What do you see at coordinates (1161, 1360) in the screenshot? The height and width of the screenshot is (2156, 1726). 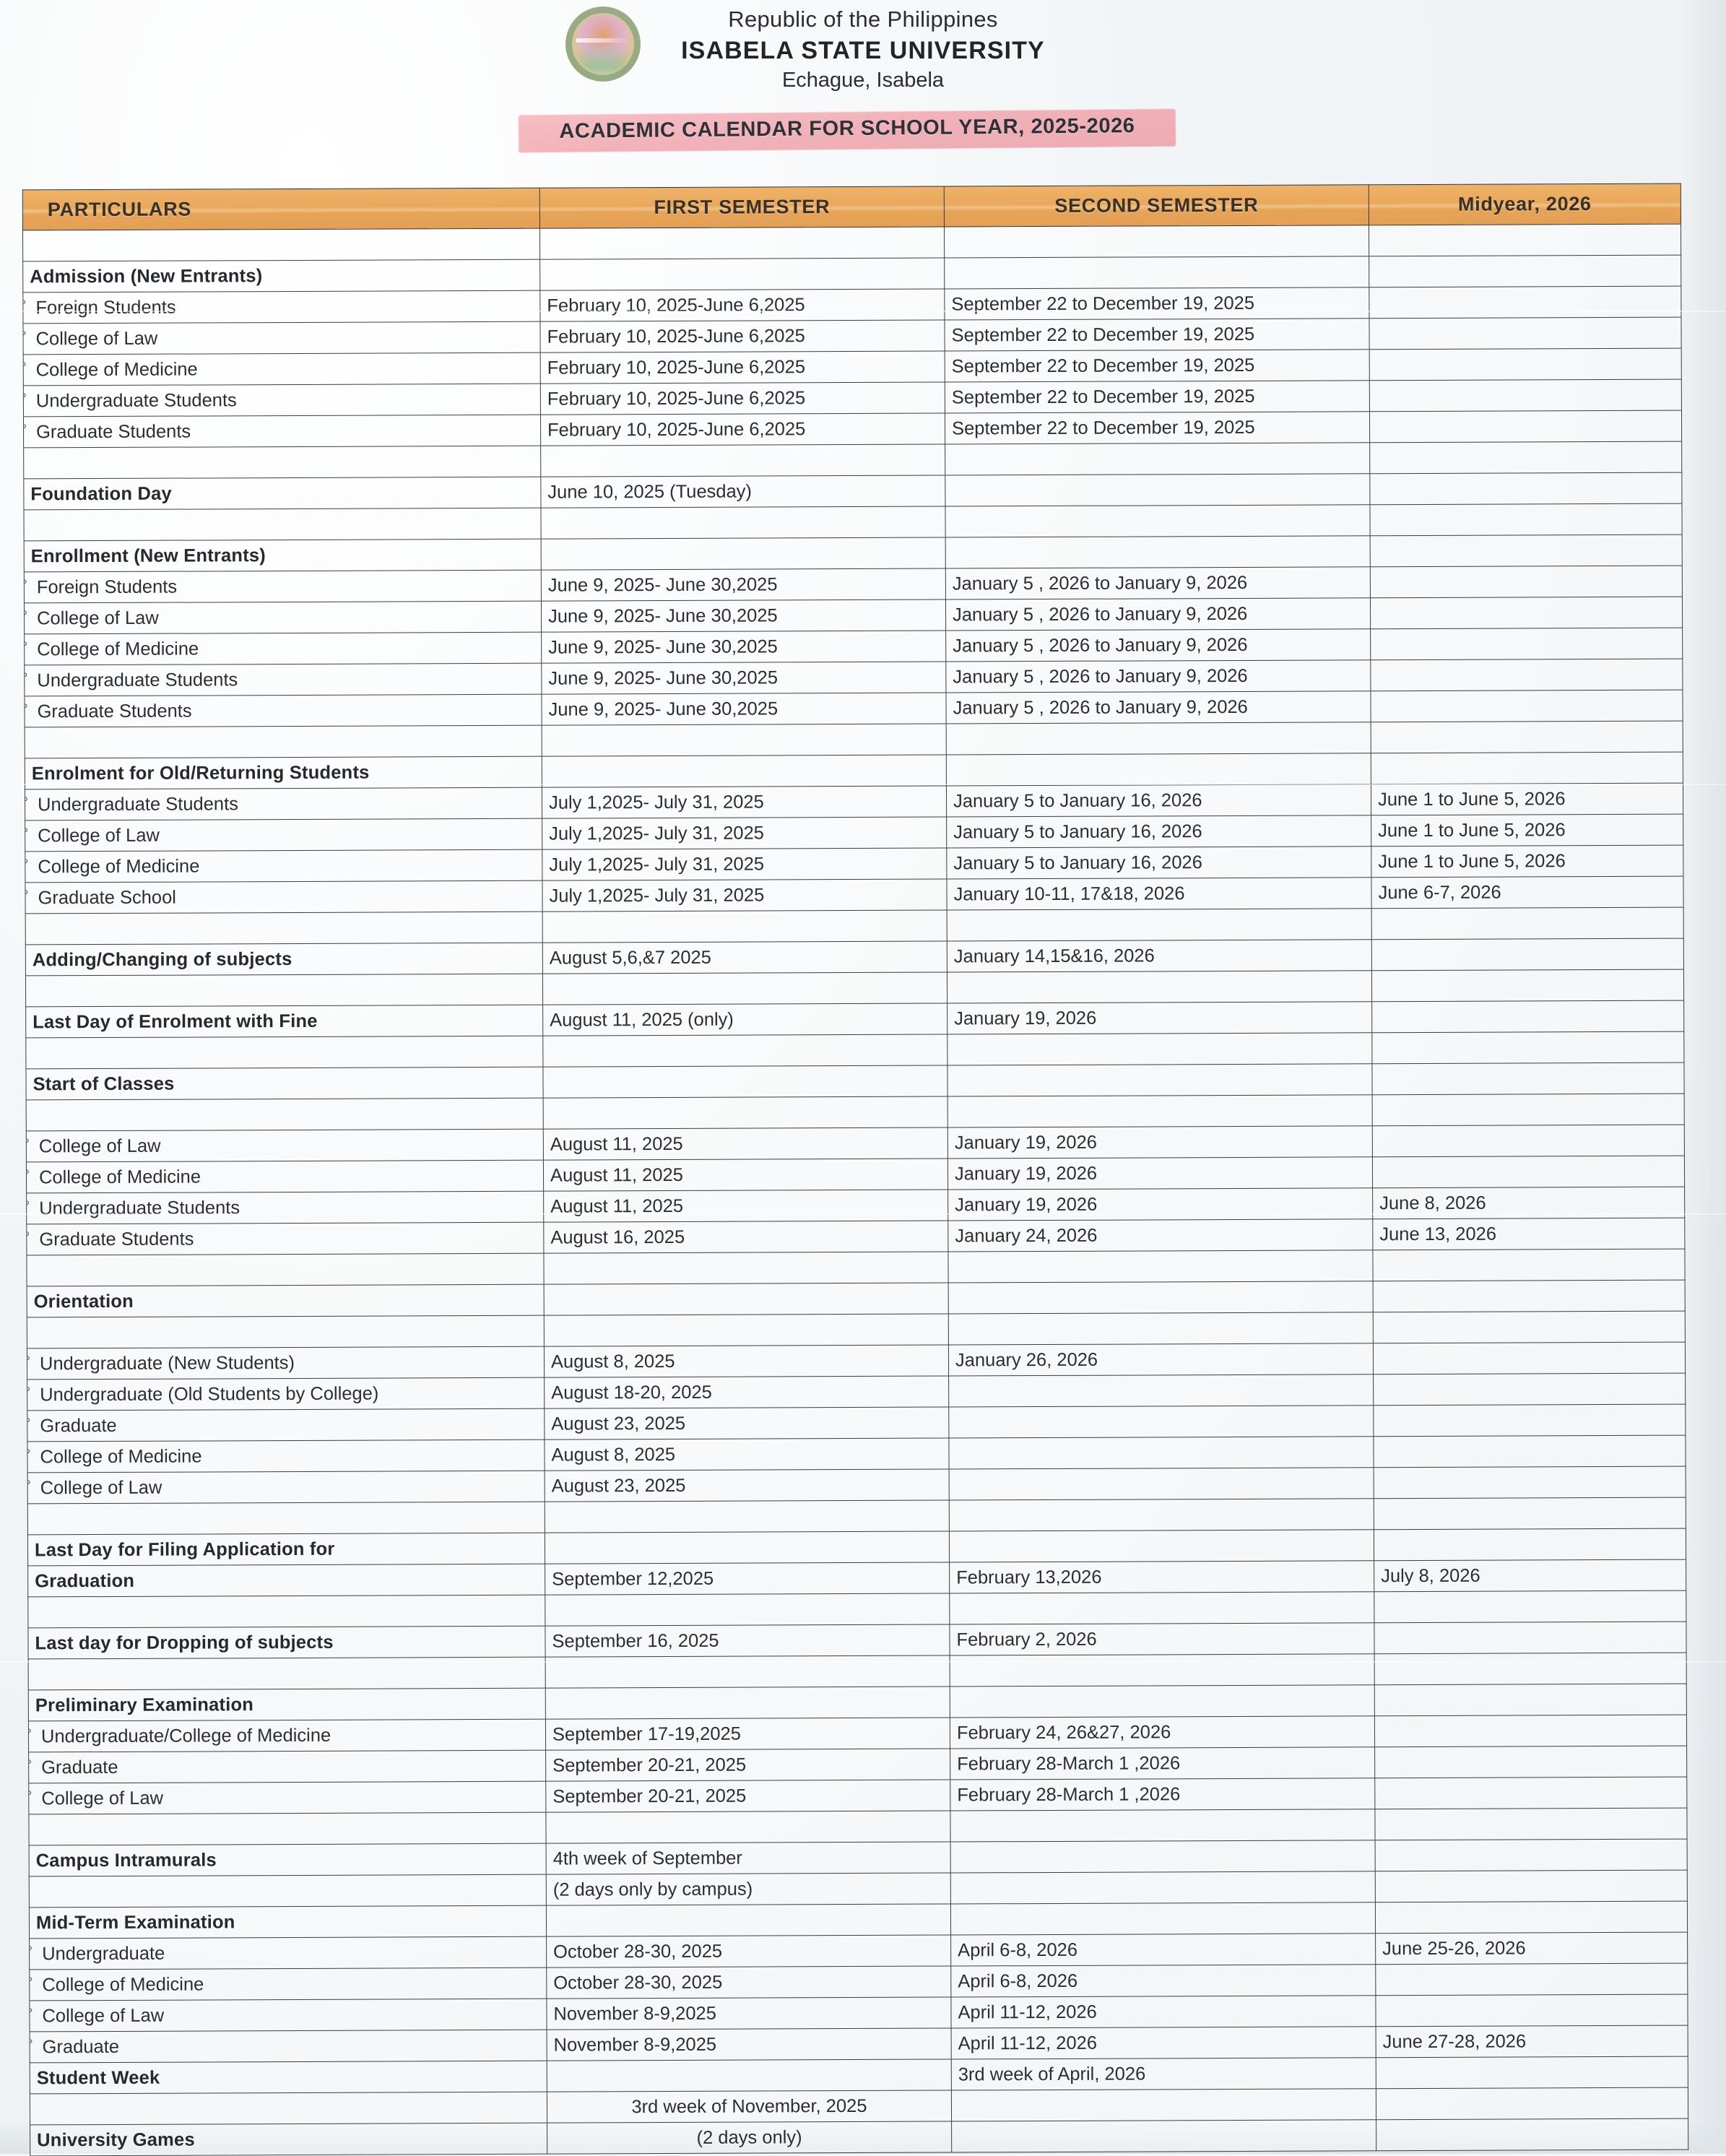 I see `term-cell-2: January 26, 2026` at bounding box center [1161, 1360].